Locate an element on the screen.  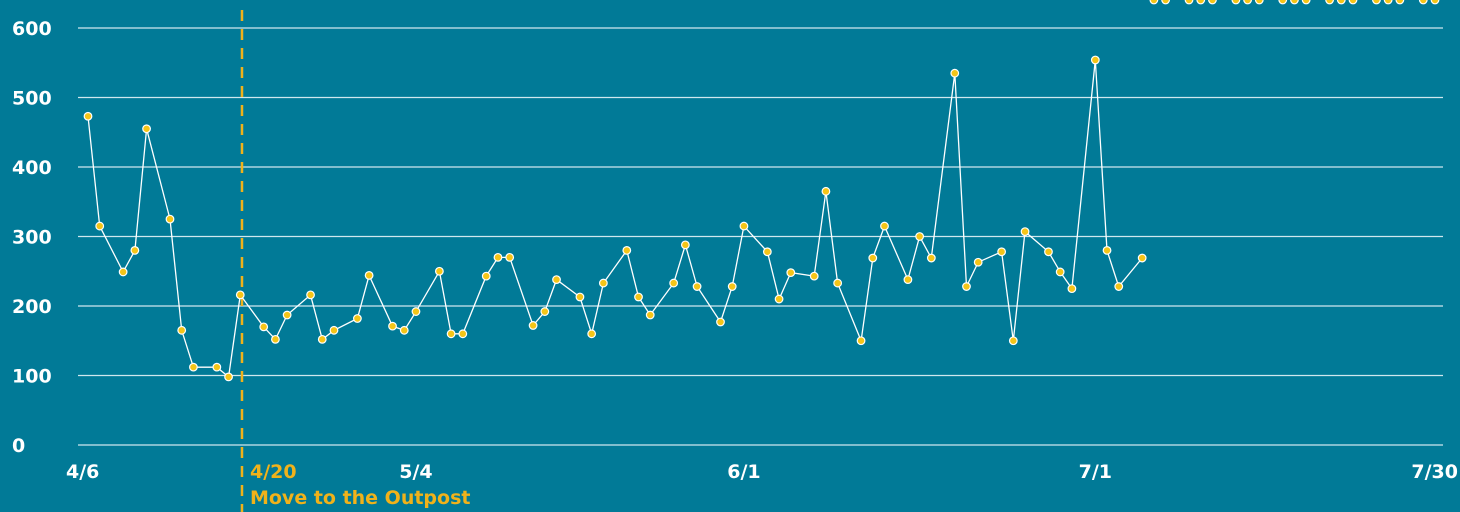
event-date-label: 4/20 is located at coordinates (273, 472).